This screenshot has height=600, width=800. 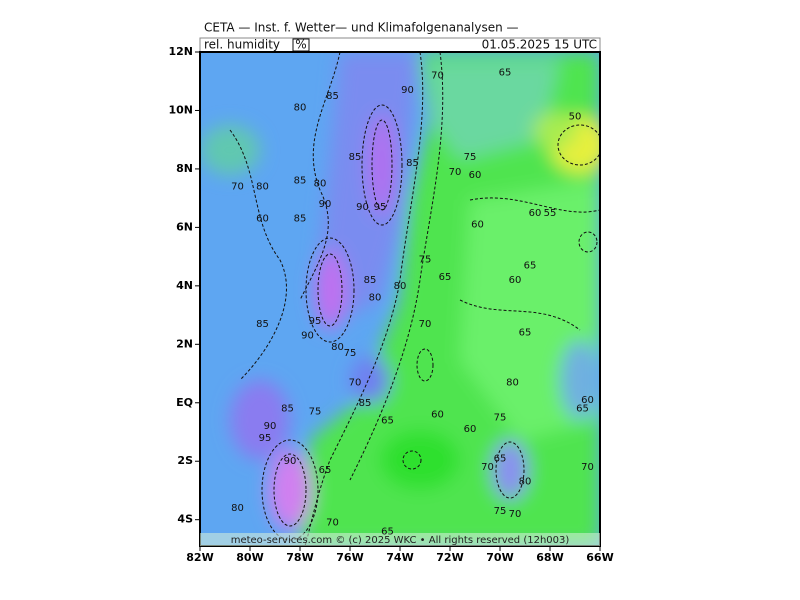 I want to click on lon-tick-label: 76W, so click(x=349, y=557).